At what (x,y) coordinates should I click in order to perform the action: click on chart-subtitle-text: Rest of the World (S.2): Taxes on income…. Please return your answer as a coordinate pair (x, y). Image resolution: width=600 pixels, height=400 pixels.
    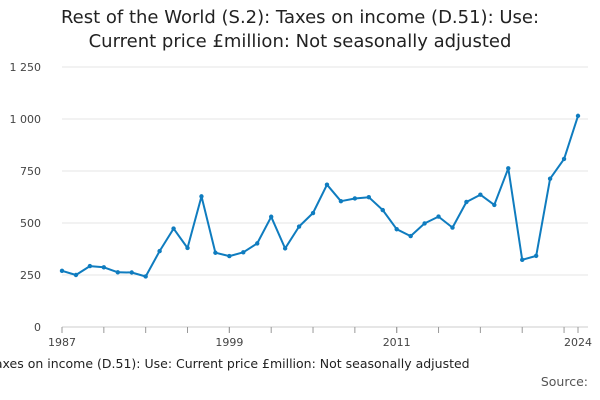
    Looking at the image, I should click on (235, 363).